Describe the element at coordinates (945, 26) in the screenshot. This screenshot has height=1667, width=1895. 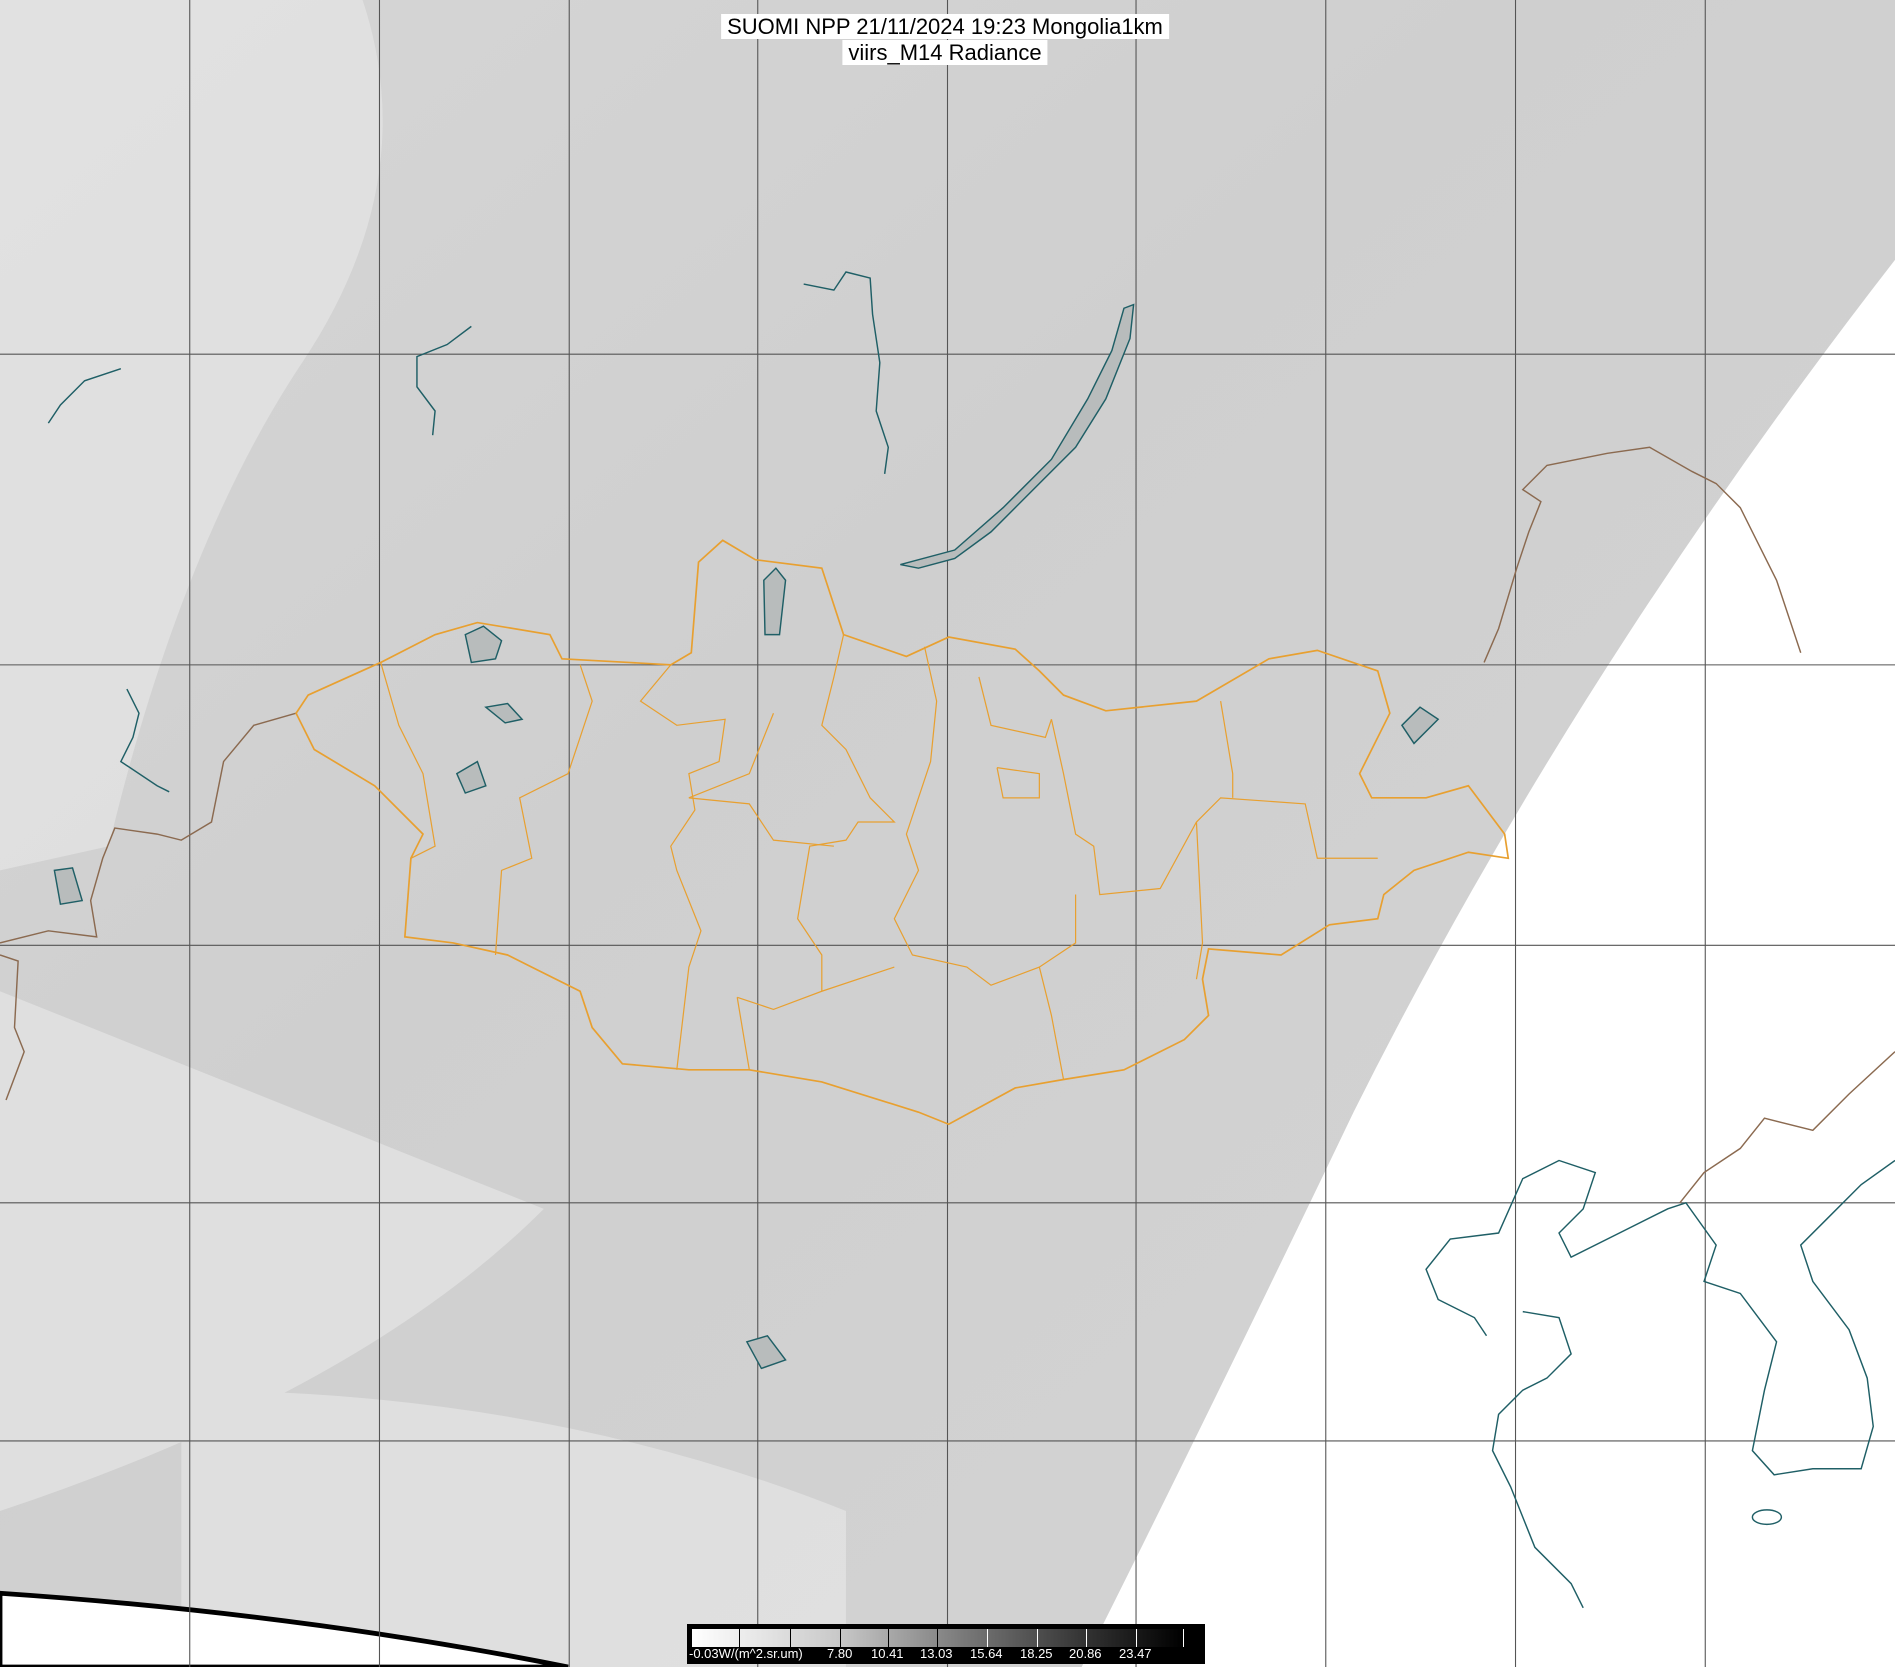
I see `map-title-line1: SUOMI NPP 21/11/2024 19:23 Mongolia1km` at that location.